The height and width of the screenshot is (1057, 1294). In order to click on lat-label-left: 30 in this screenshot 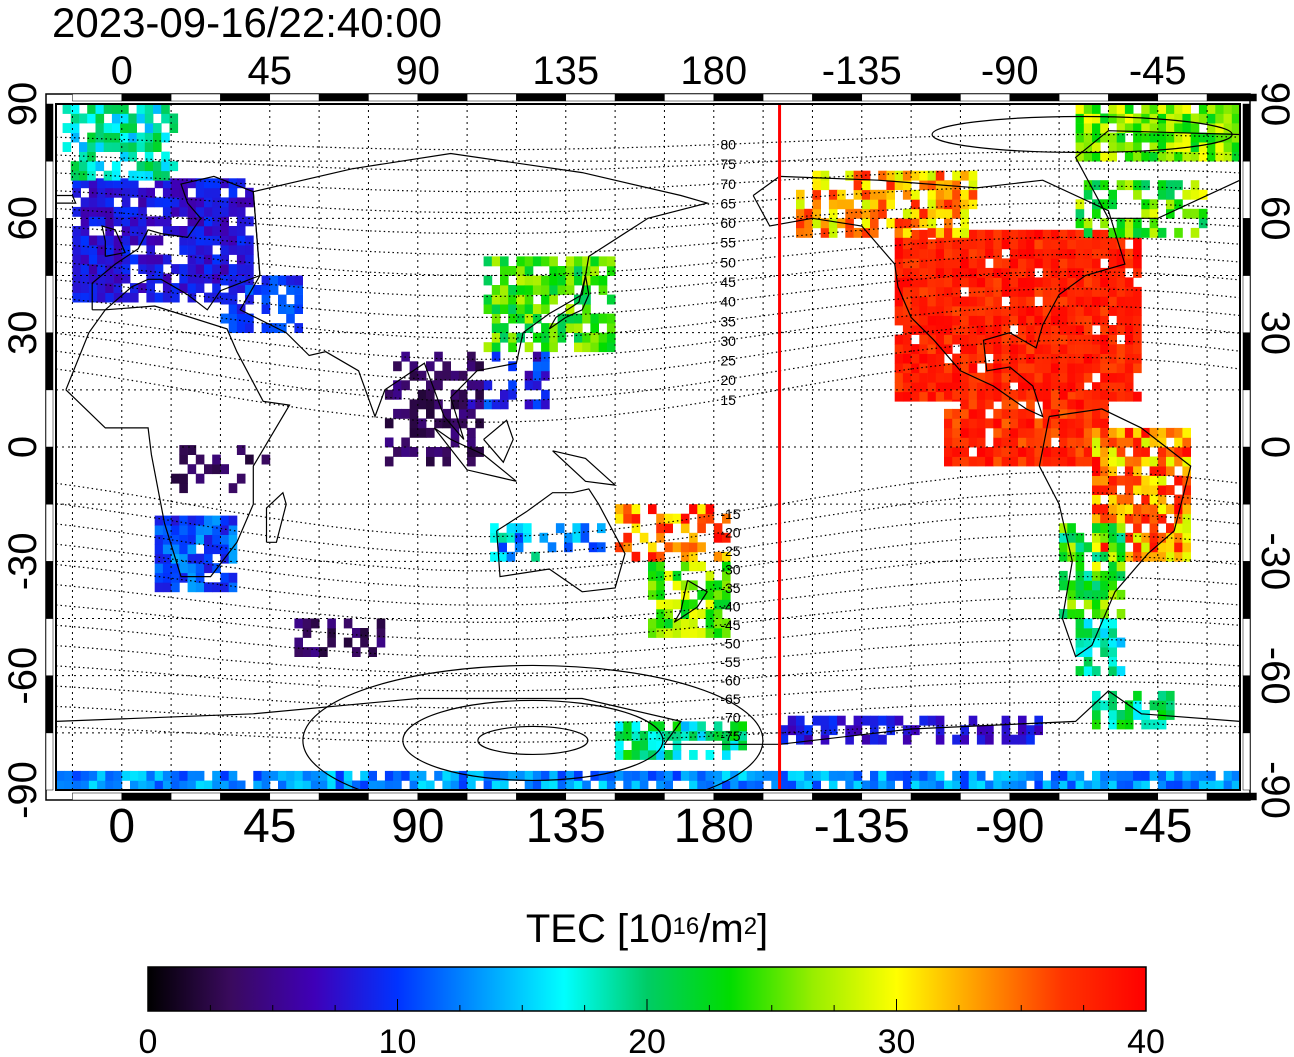, I will do `click(23, 332)`.